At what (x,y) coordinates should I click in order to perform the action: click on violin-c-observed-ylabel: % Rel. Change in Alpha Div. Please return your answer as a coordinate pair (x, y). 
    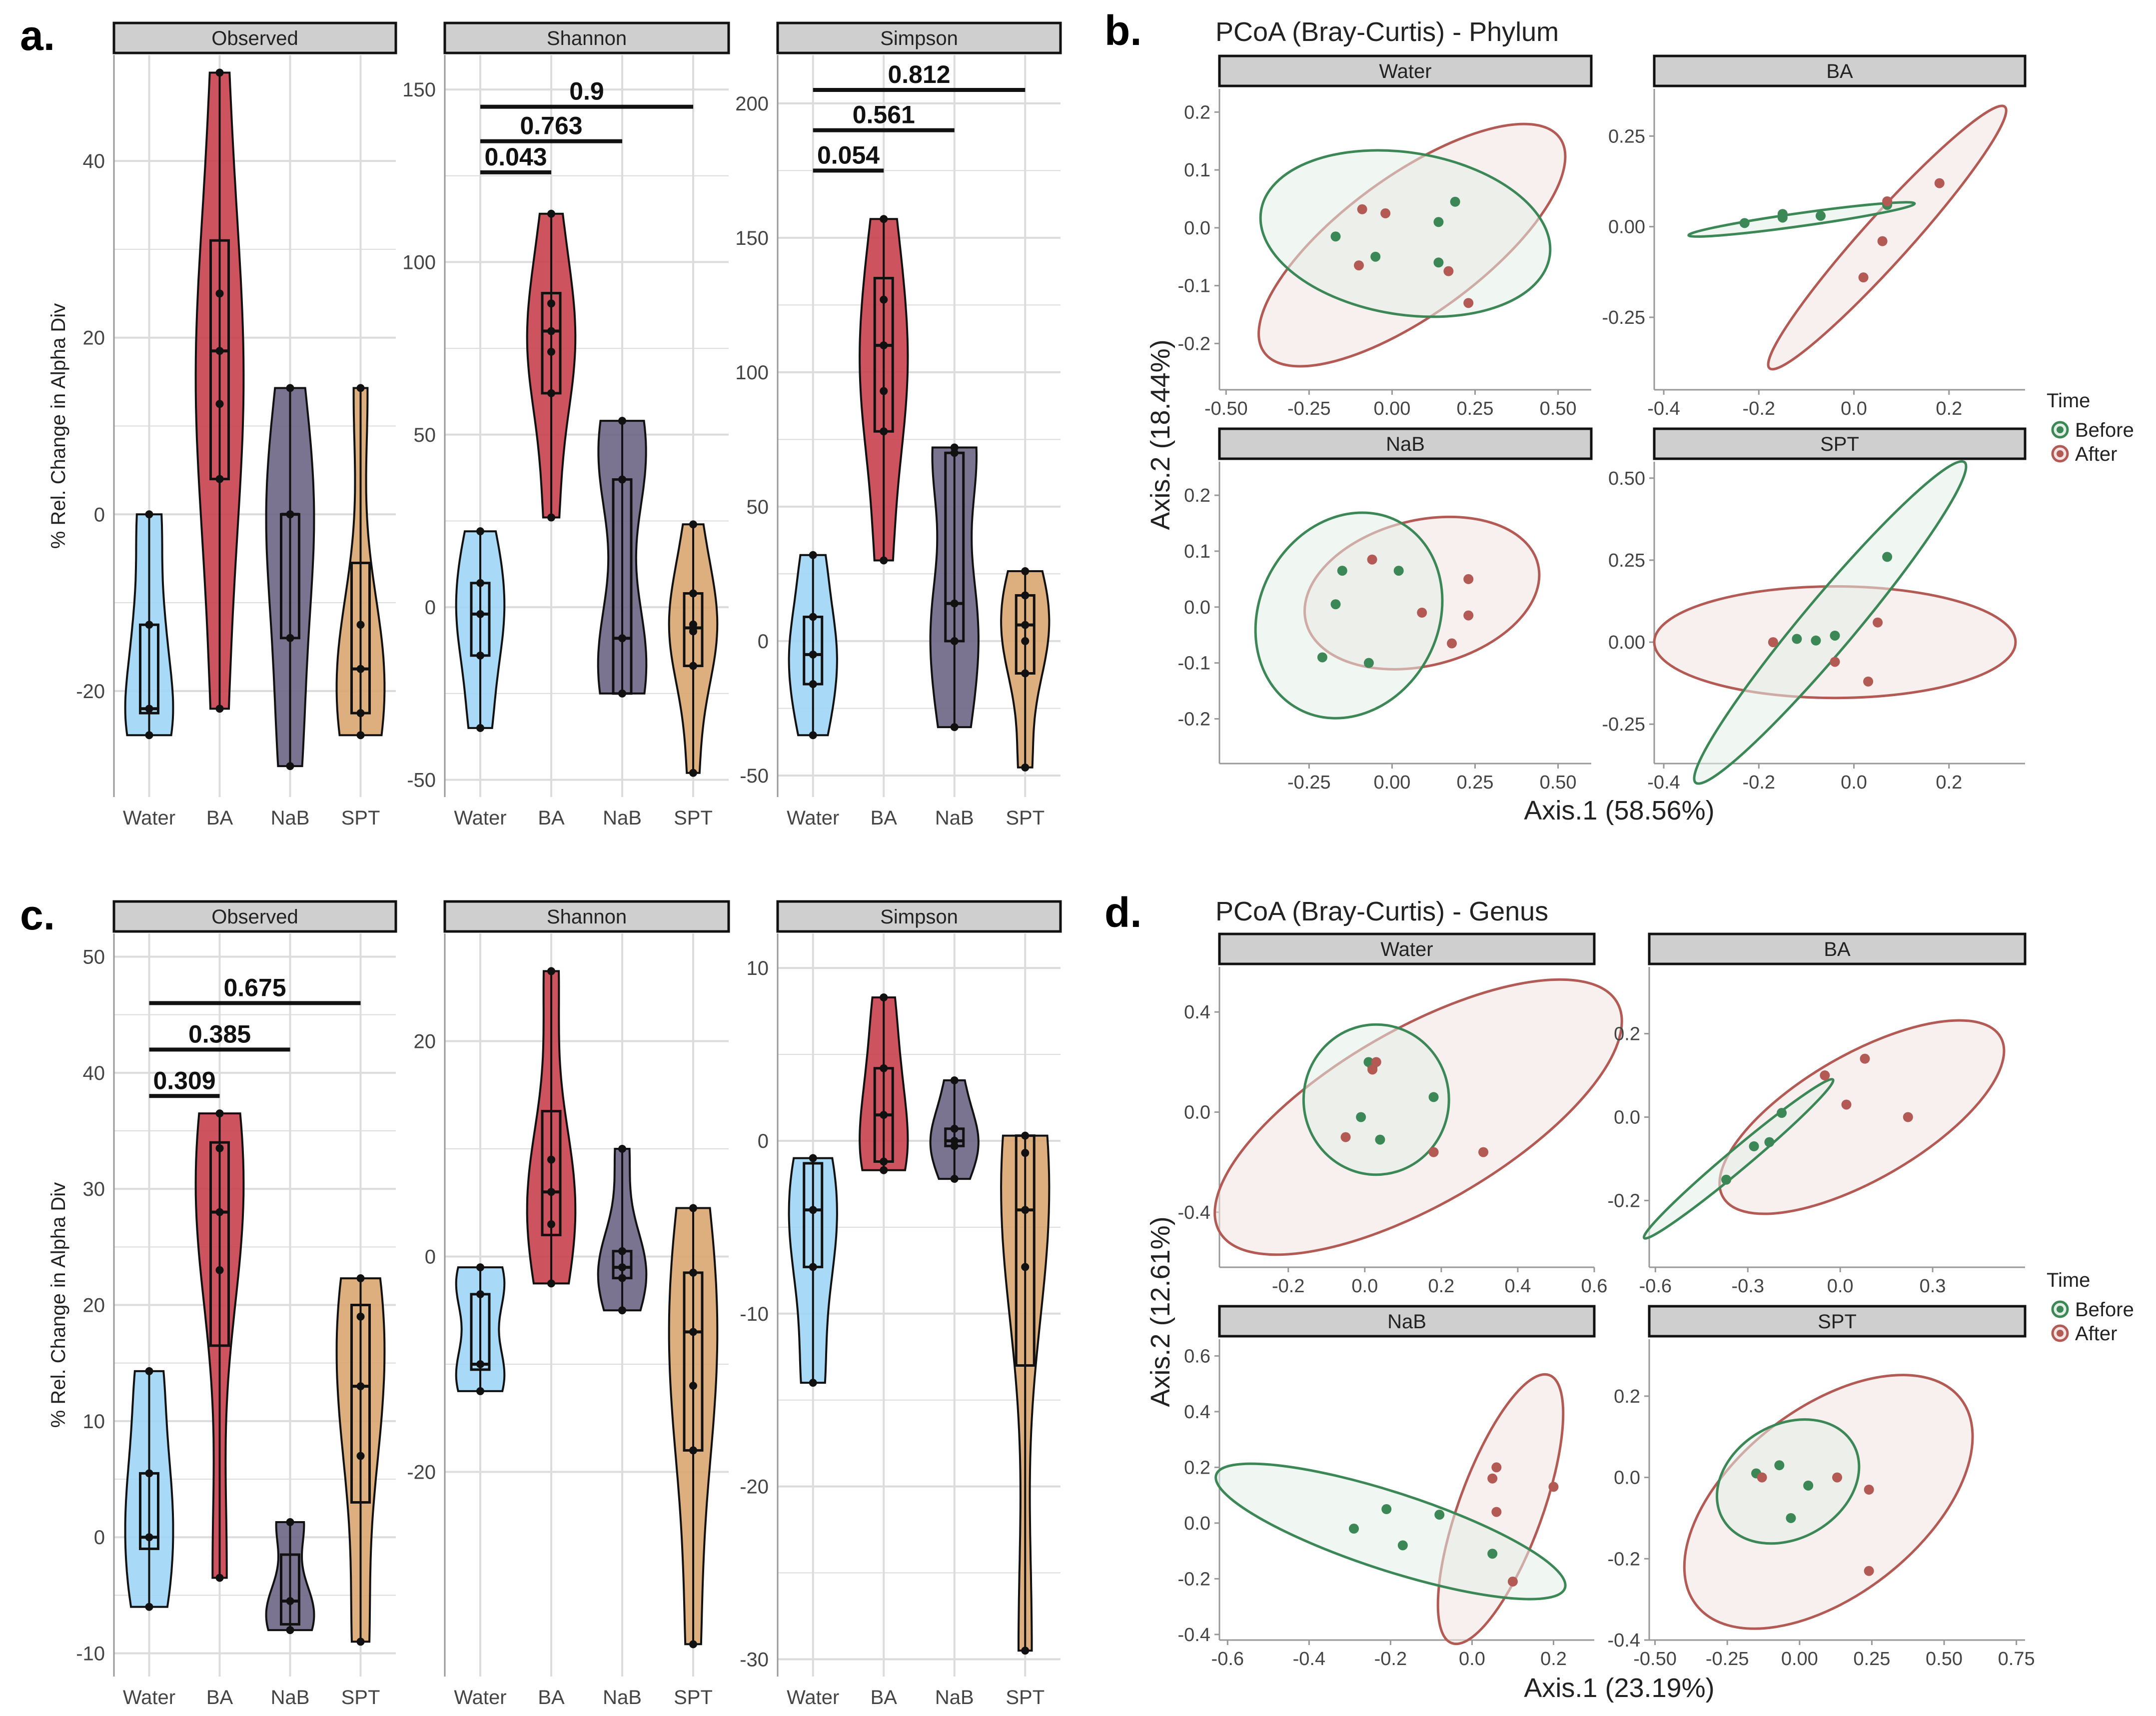
    Looking at the image, I should click on (58, 1305).